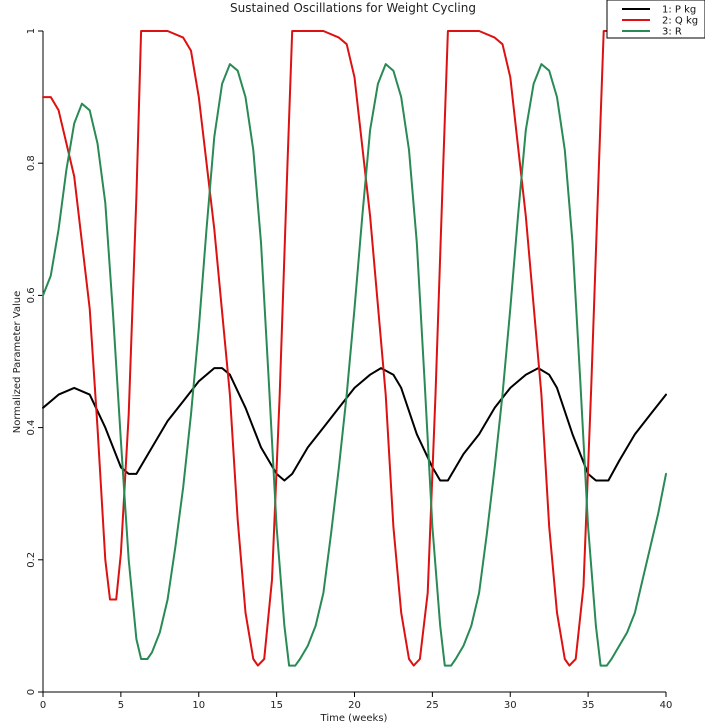 This screenshot has height=726, width=705. What do you see at coordinates (17, 362) in the screenshot?
I see `y-axis-label: Normalized Parameter Value` at bounding box center [17, 362].